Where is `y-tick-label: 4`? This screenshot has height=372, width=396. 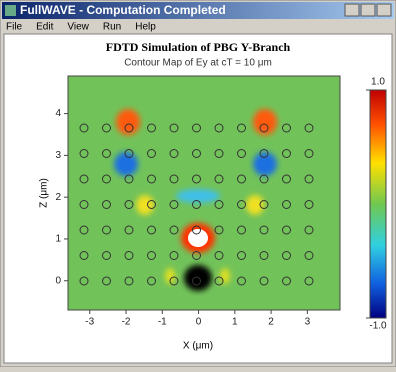
y-tick-label: 4 is located at coordinates (58, 113).